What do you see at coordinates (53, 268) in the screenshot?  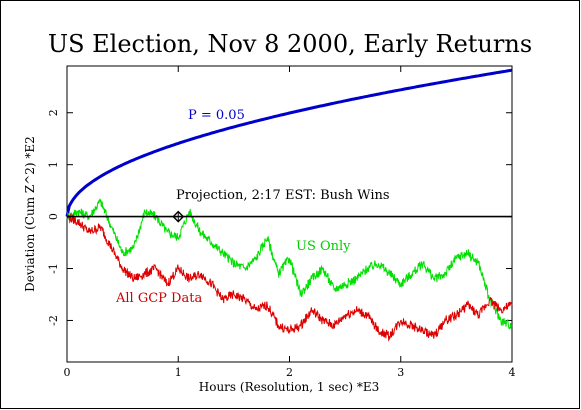 I see `y-tick-label: -1` at bounding box center [53, 268].